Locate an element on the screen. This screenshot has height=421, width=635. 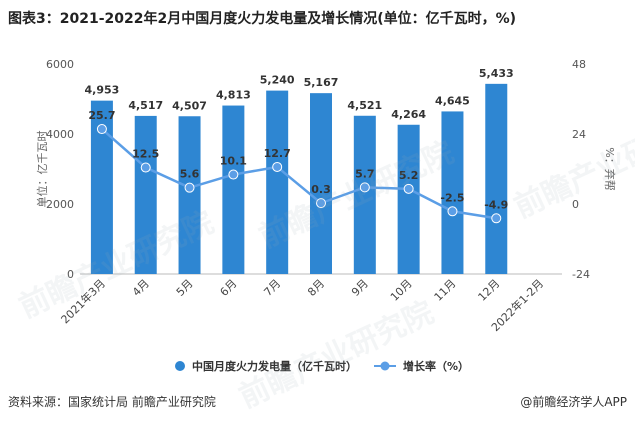
growth-rate-label: 12.7 is located at coordinates (277, 153).